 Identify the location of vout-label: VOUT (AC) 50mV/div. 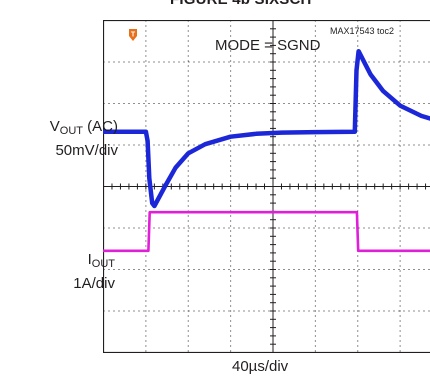
(84, 138).